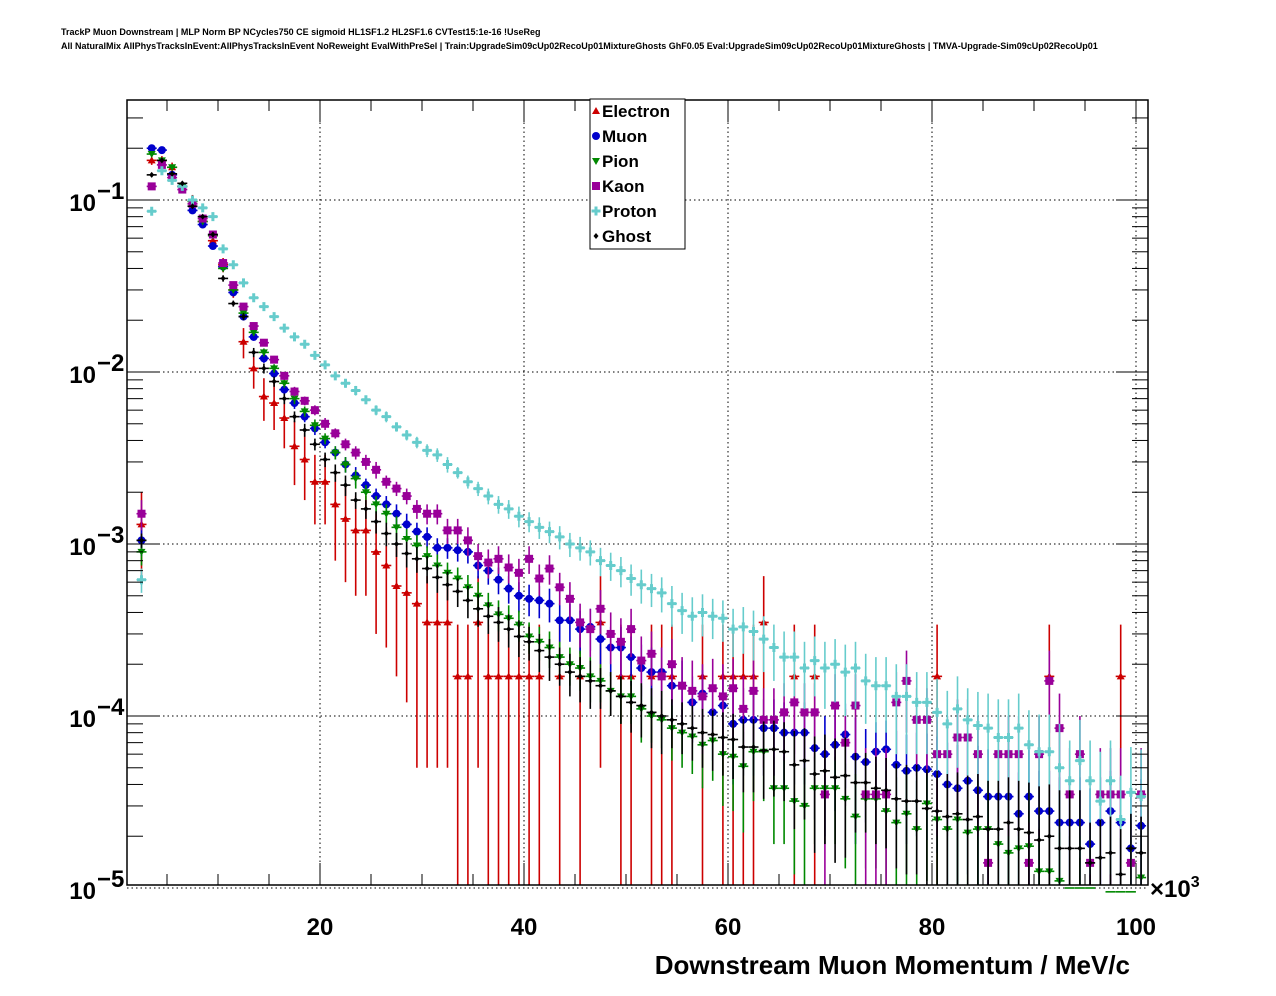  What do you see at coordinates (110, 363) in the screenshot?
I see `y-tick-exponent: −2` at bounding box center [110, 363].